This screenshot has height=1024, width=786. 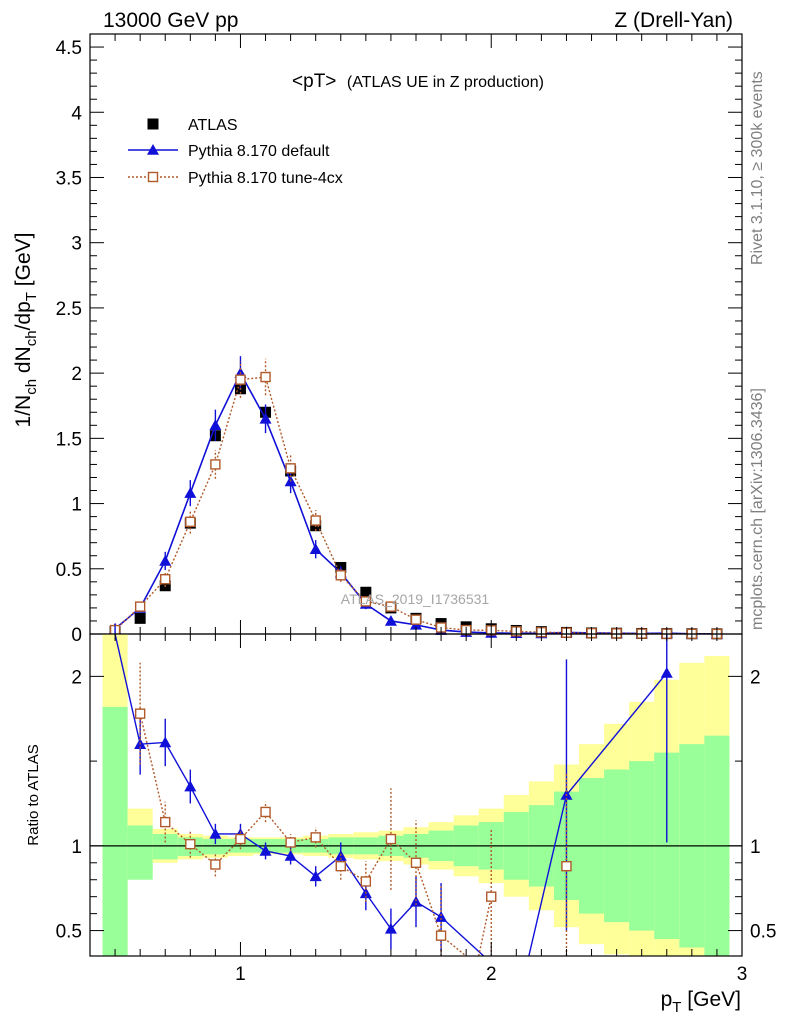 I want to click on x-tick-label: 1, so click(x=240, y=974).